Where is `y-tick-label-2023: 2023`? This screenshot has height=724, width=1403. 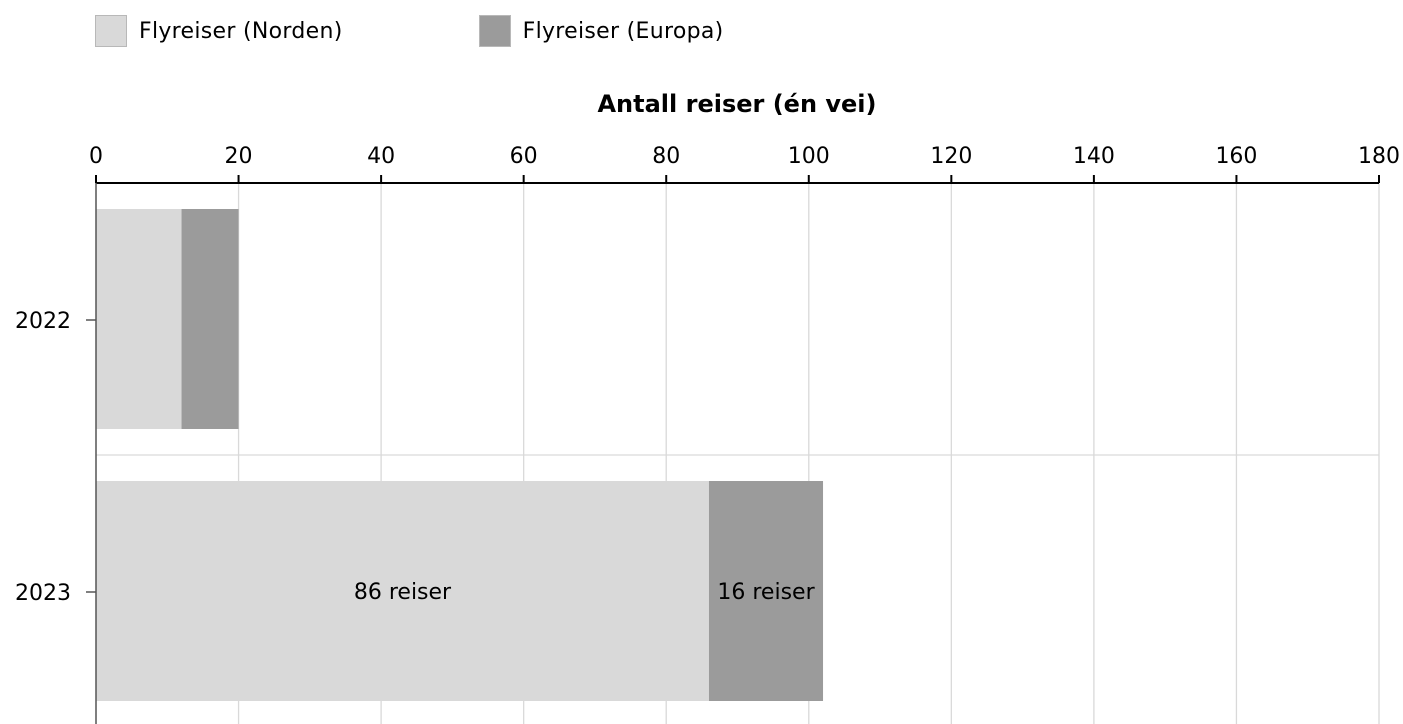
y-tick-label-2023: 2023 is located at coordinates (43, 593).